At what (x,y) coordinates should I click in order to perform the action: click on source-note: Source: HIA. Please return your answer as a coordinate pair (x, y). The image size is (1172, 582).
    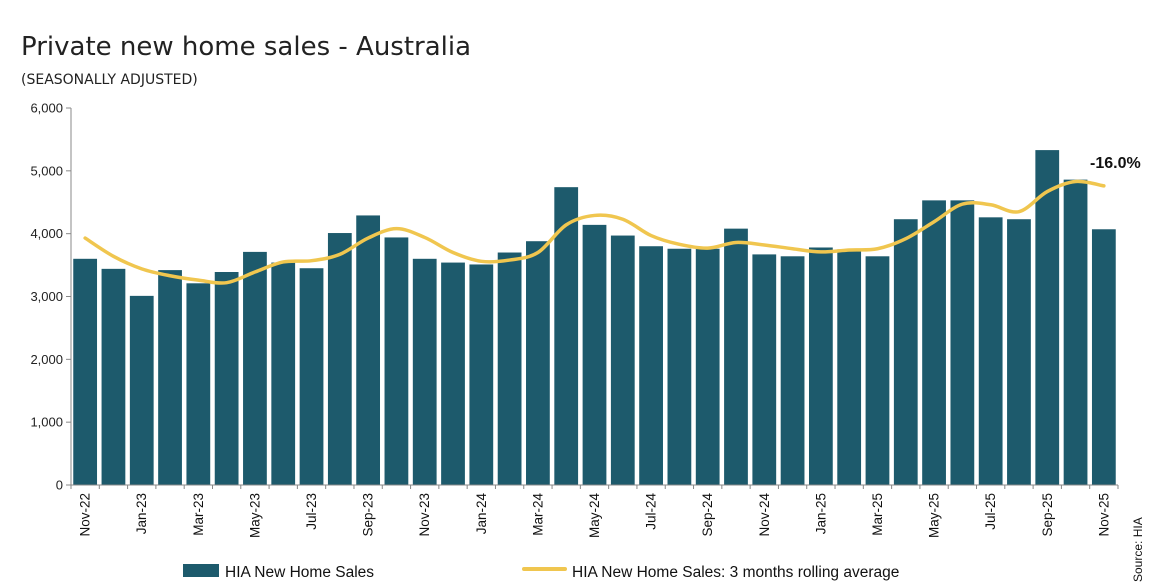
    Looking at the image, I should click on (1138, 549).